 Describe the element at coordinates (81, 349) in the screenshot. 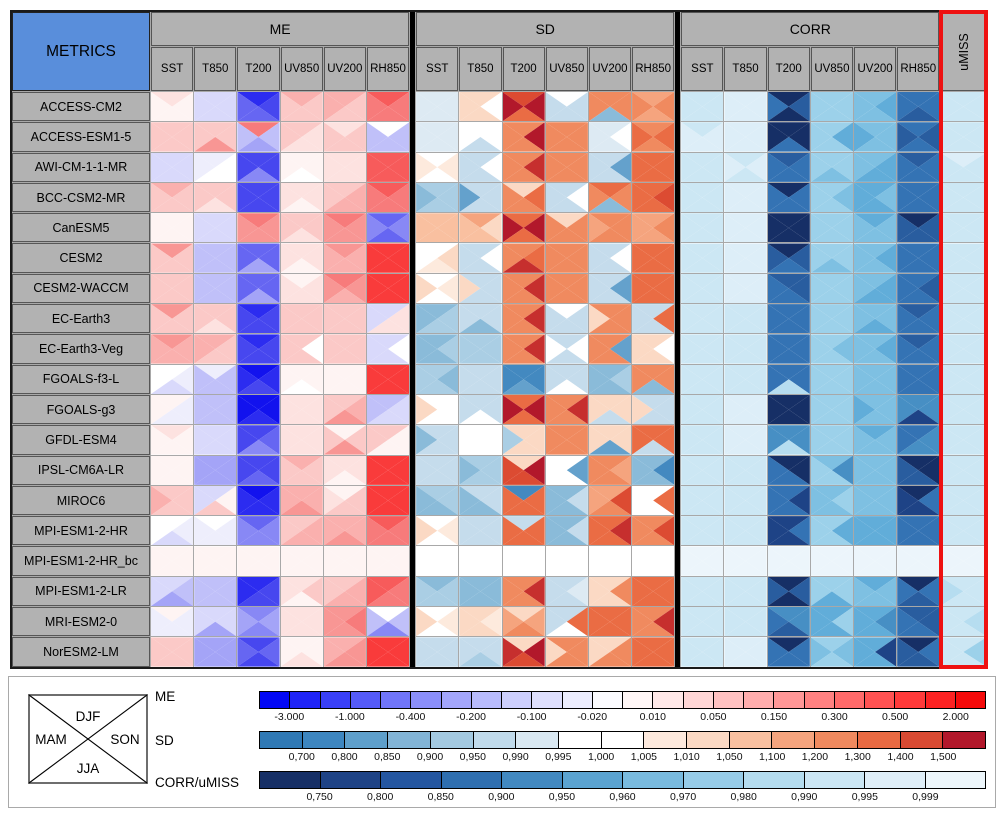

I see `row-label-model: EC-Earth3-Veg` at that location.